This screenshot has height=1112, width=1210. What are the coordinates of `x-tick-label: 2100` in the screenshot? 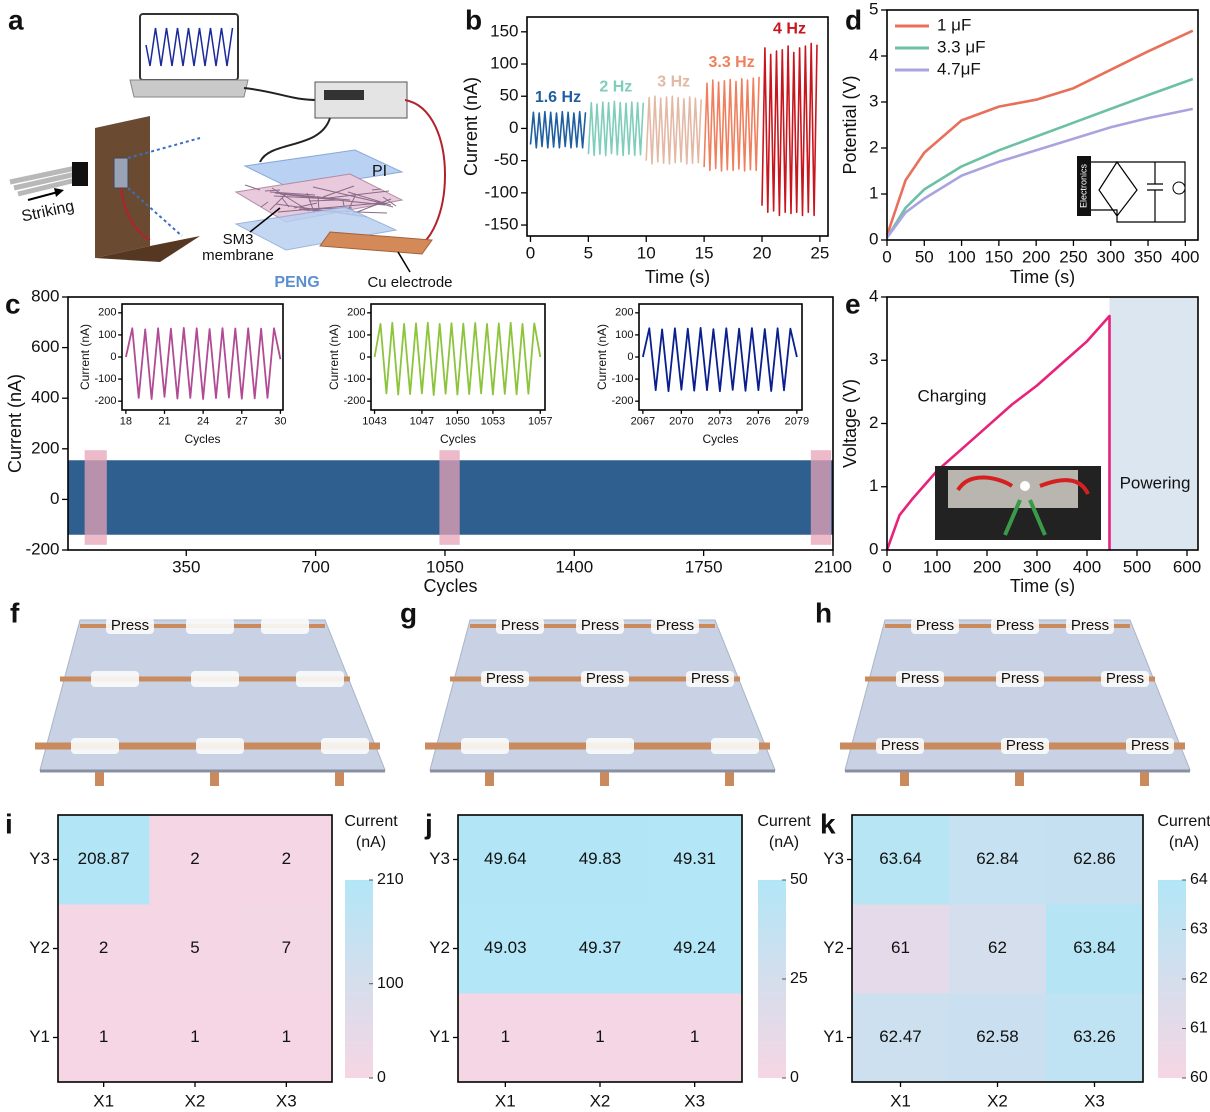 It's located at (833, 566).